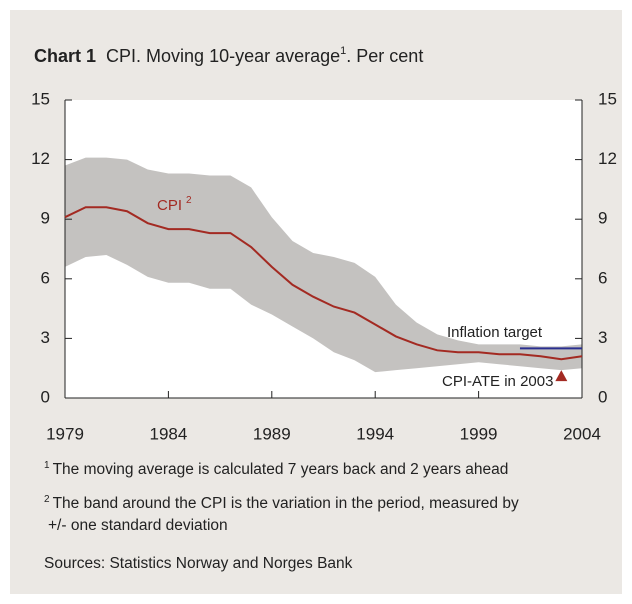 The height and width of the screenshot is (604, 632). Describe the element at coordinates (602, 218) in the screenshot. I see `y2-tick-label: 9` at that location.